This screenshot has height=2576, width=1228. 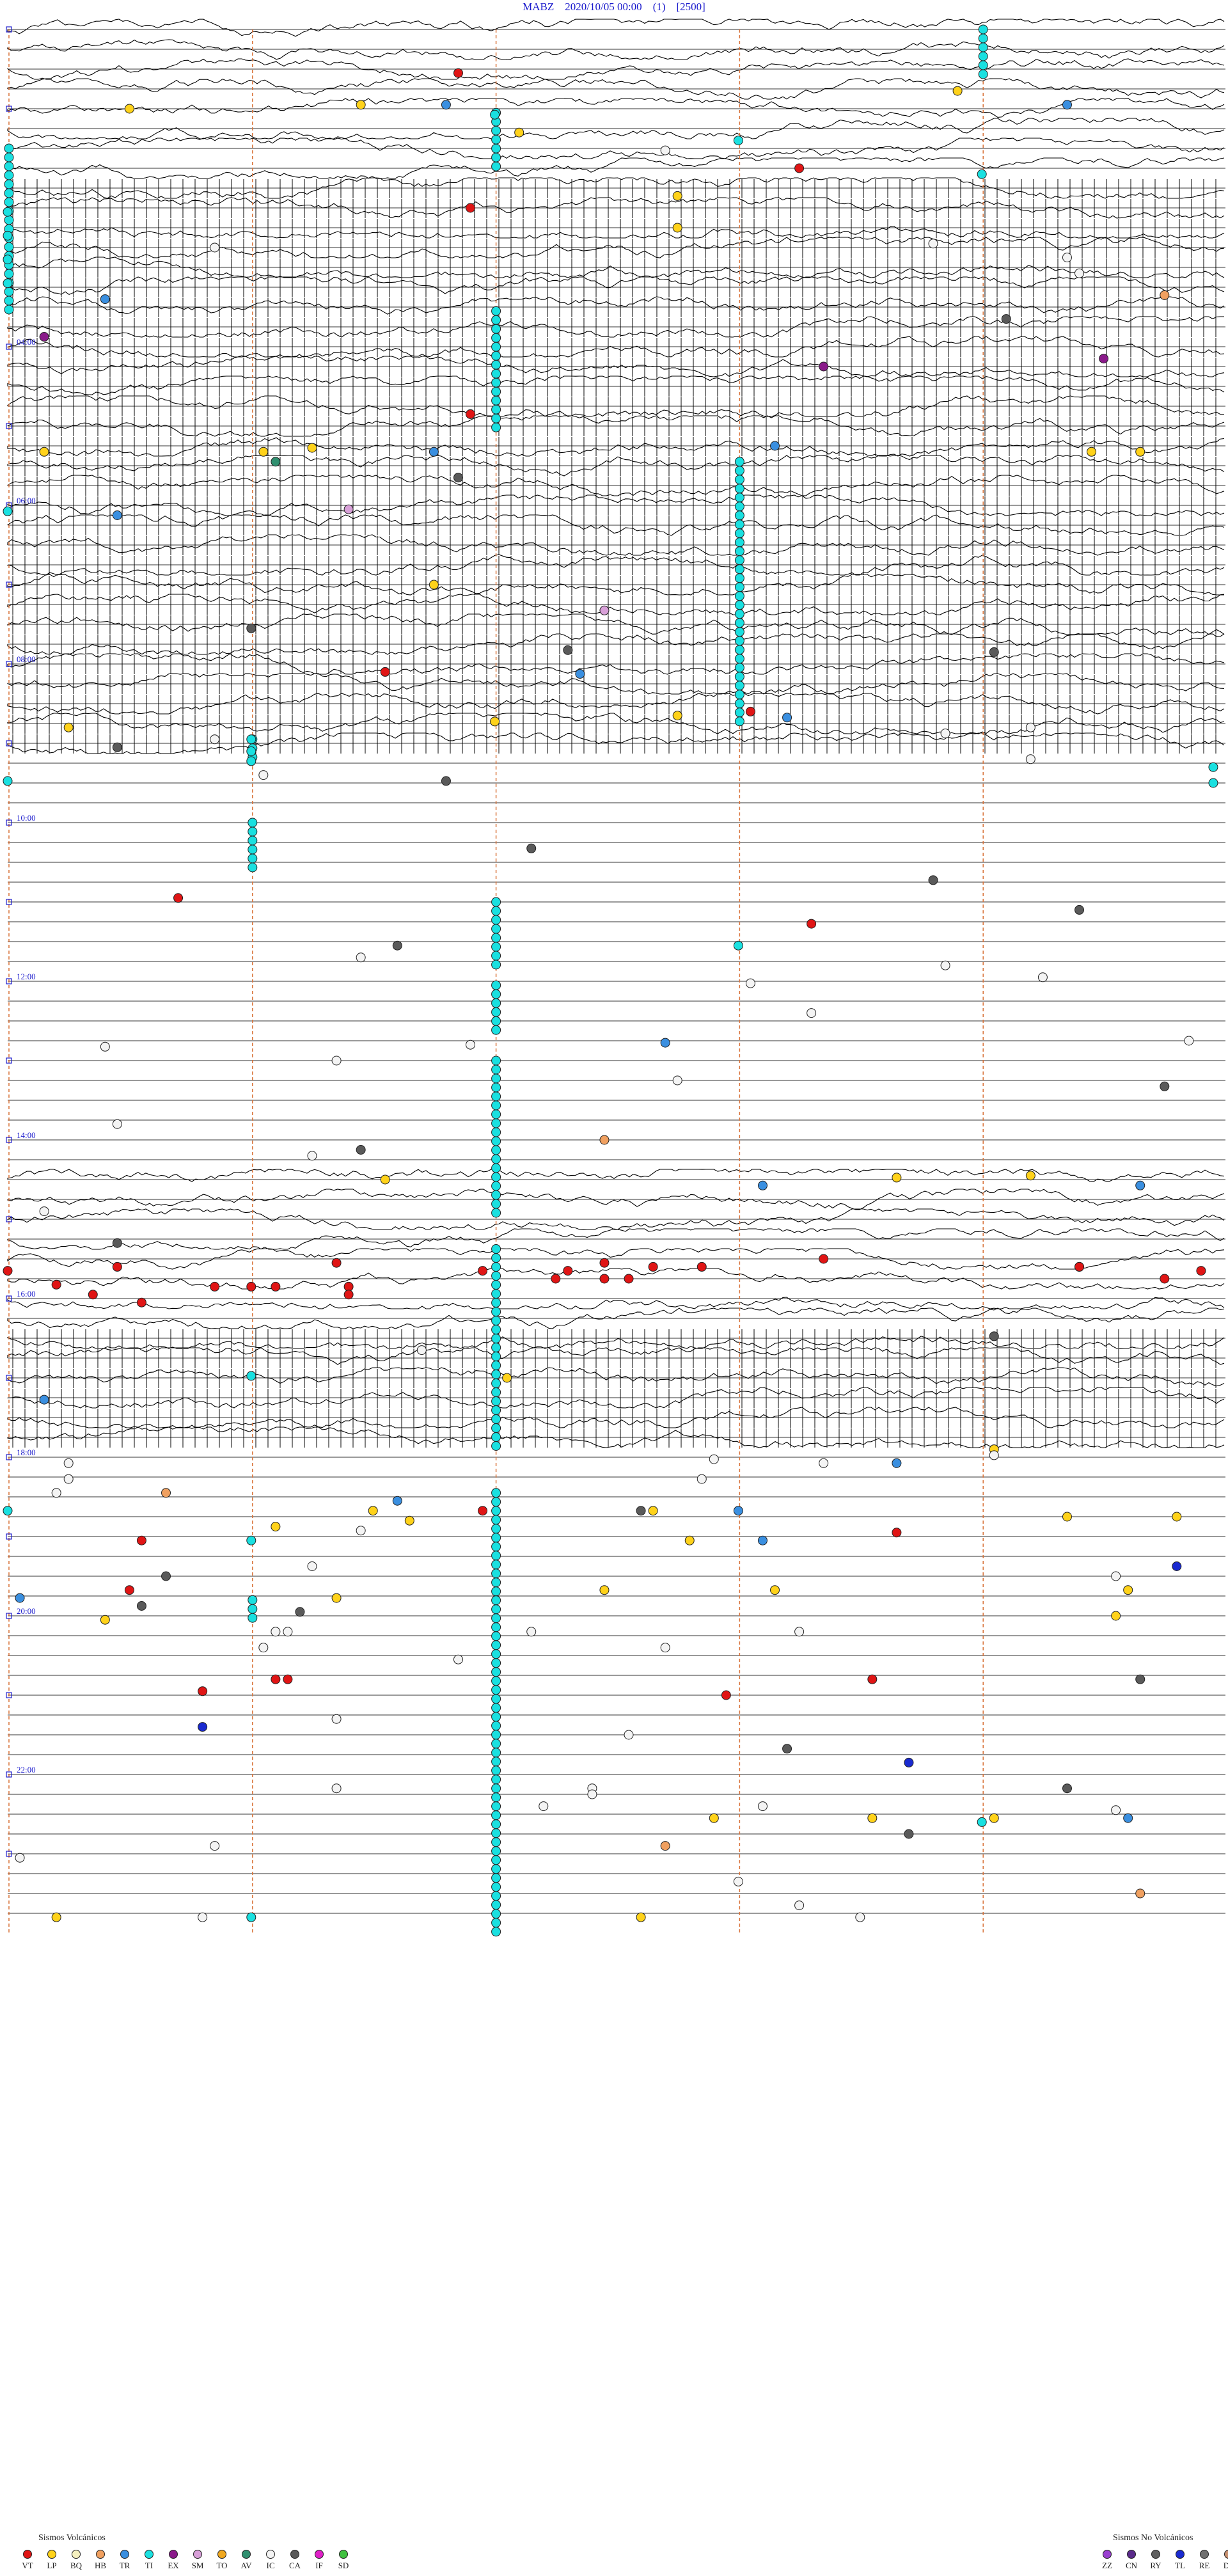 What do you see at coordinates (1180, 2565) in the screenshot?
I see `legend-code: TL` at bounding box center [1180, 2565].